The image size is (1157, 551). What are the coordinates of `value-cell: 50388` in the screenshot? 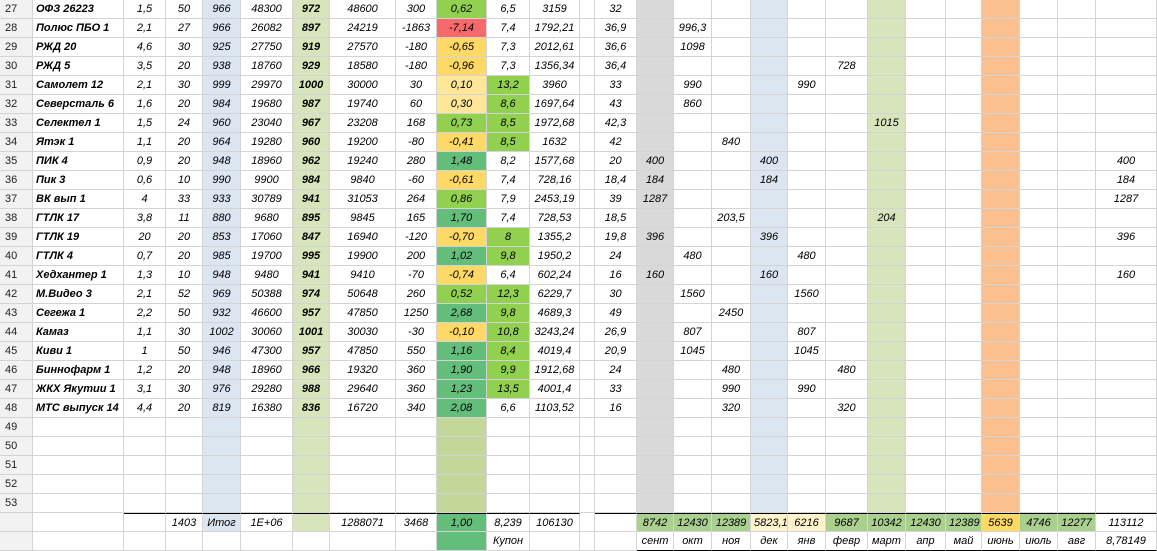 It's located at (267, 294).